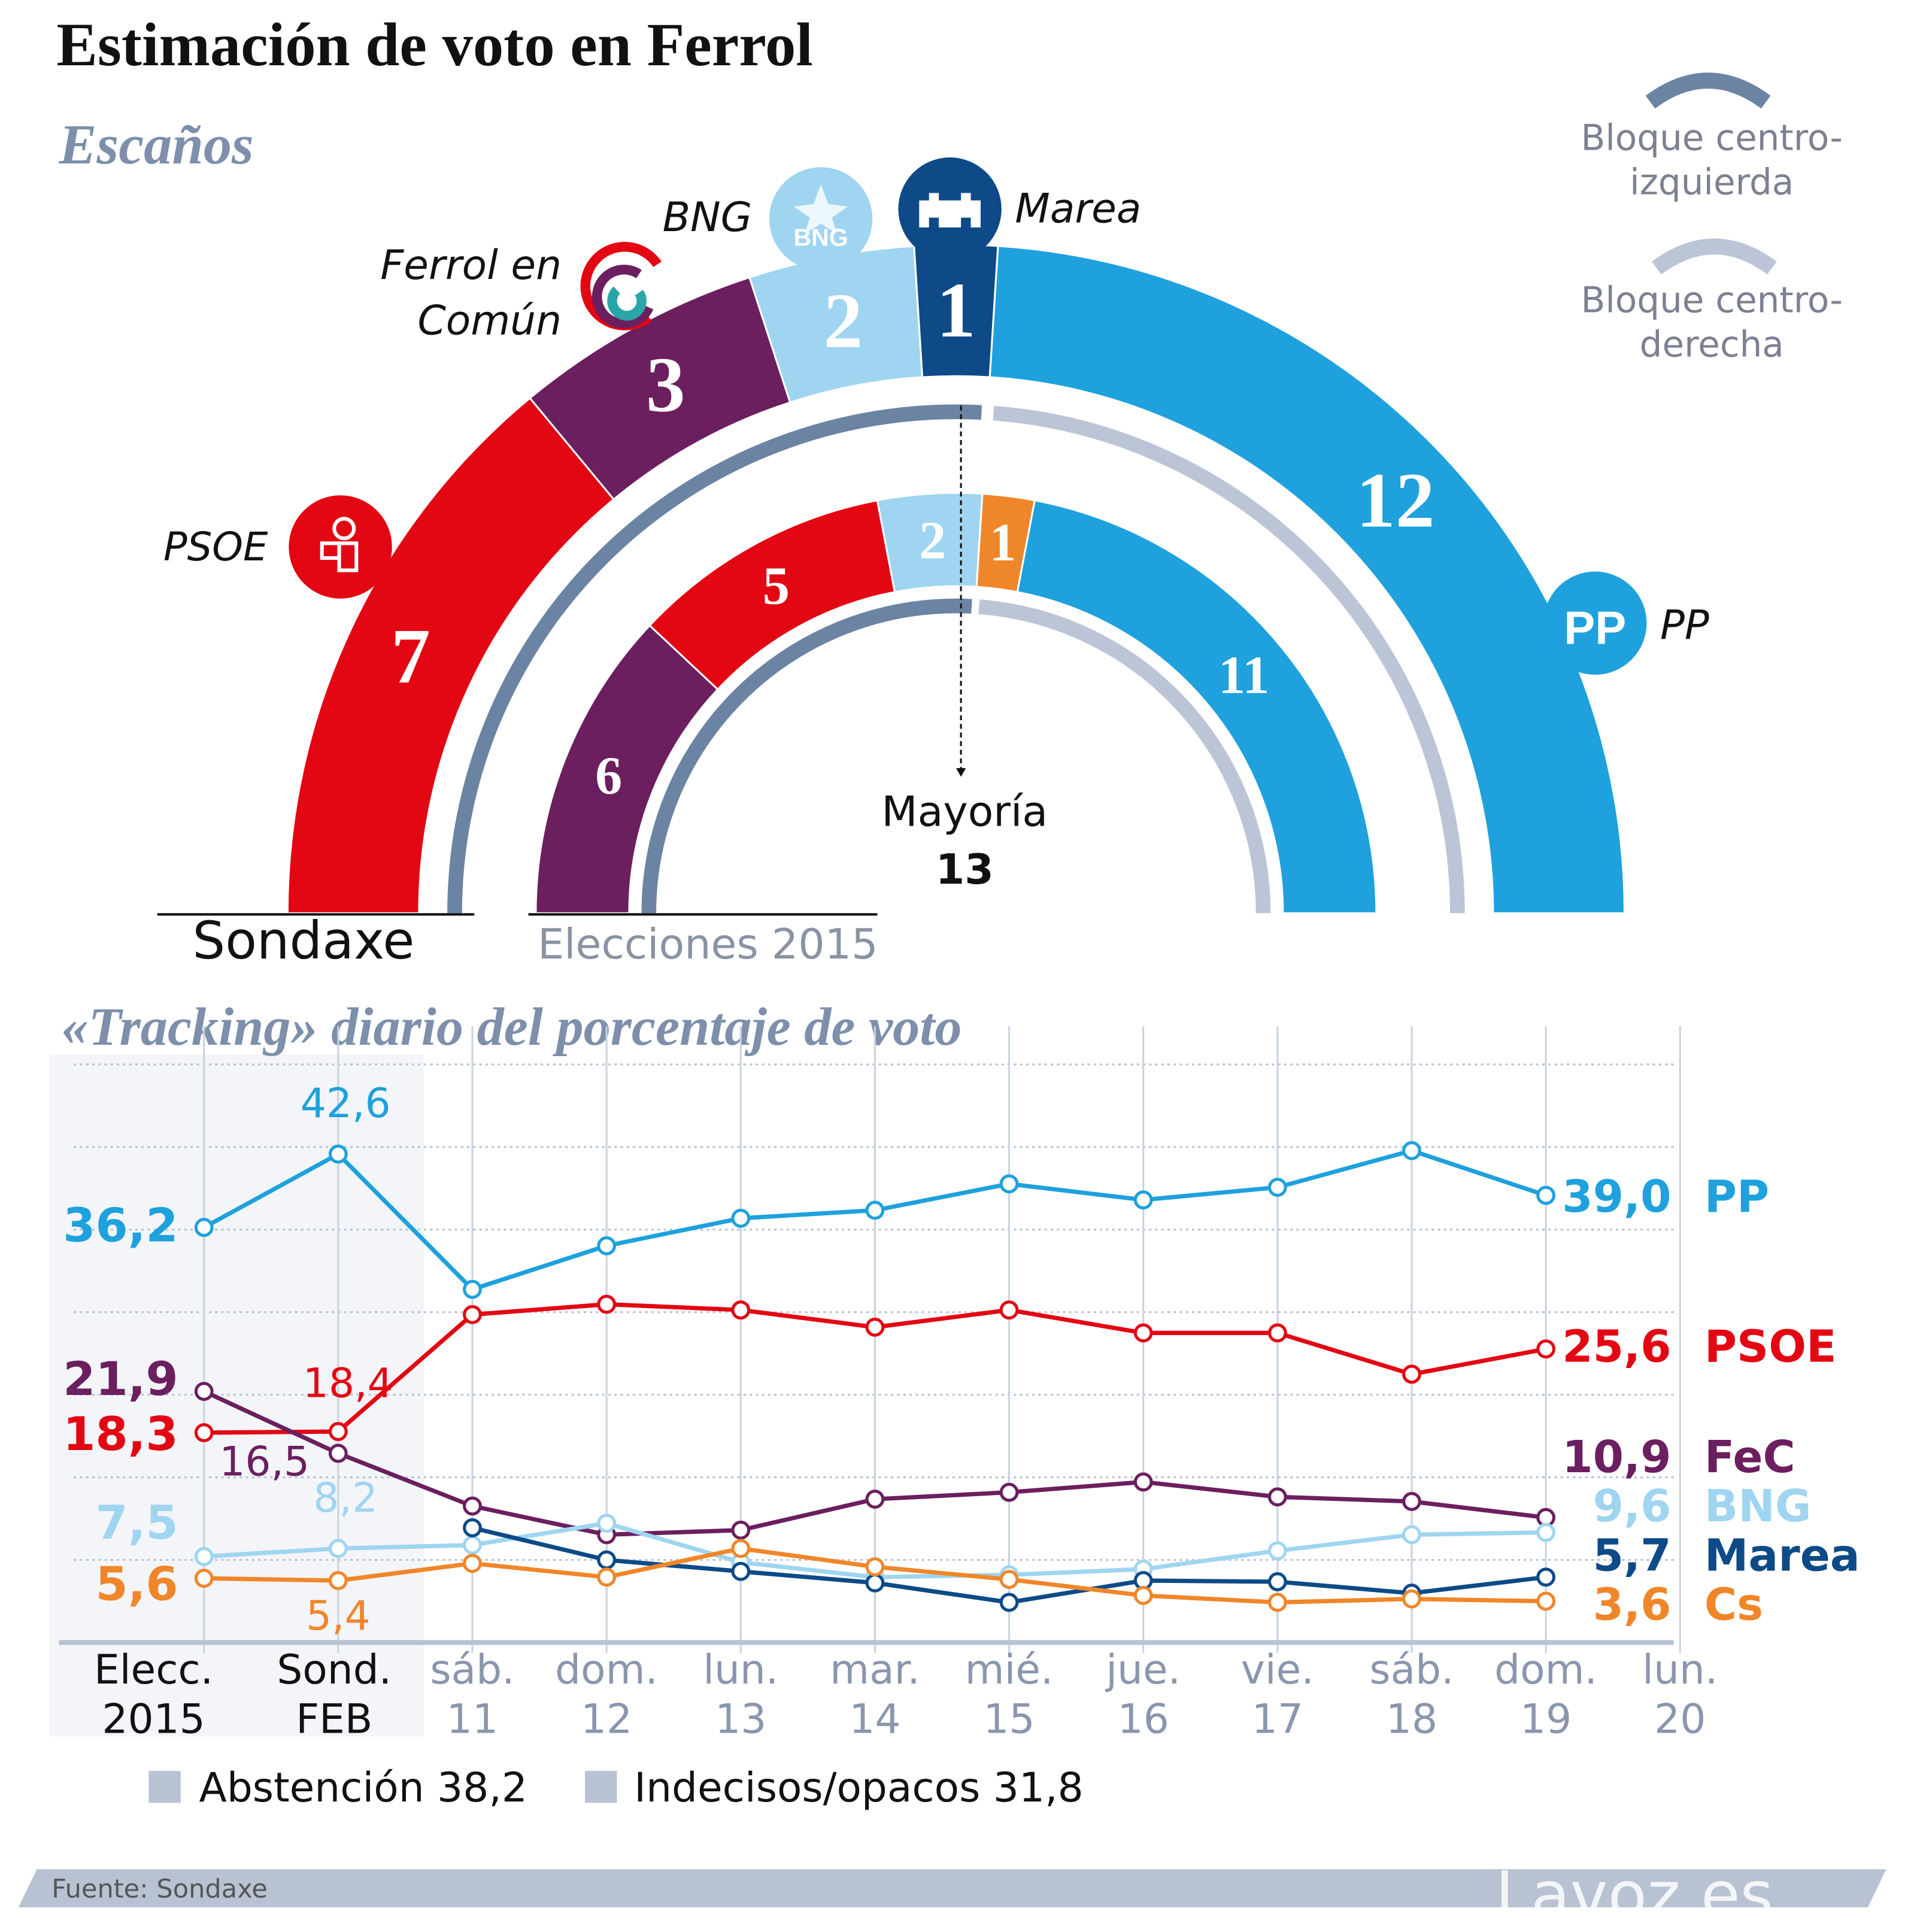 This screenshot has height=1932, width=1917. Describe the element at coordinates (482, 1787) in the screenshot. I see `abstencion-value: 38,2` at that location.